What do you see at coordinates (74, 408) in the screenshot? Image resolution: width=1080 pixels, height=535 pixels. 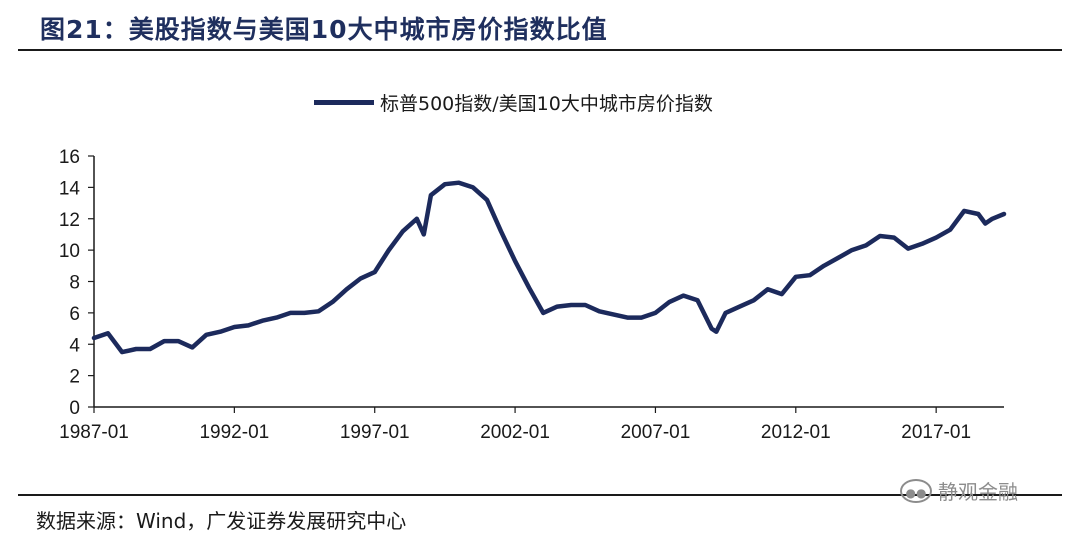 I see `y-tick-label: 0` at bounding box center [74, 408].